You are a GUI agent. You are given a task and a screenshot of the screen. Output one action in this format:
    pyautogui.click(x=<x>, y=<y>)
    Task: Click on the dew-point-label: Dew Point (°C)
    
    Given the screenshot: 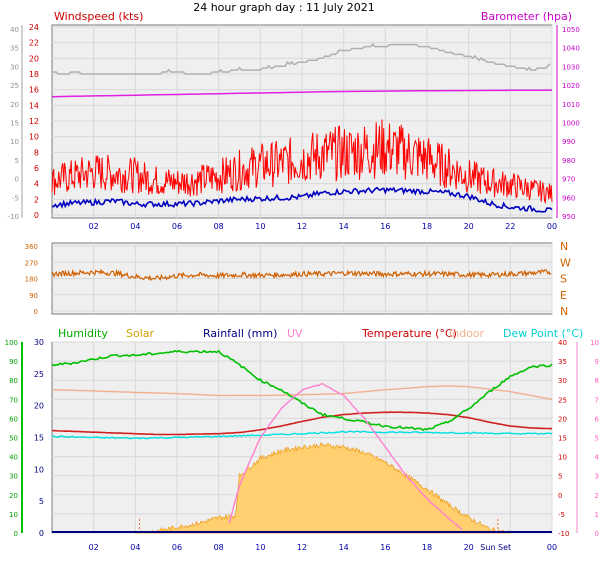 What is the action you would take?
    pyautogui.click(x=543, y=333)
    